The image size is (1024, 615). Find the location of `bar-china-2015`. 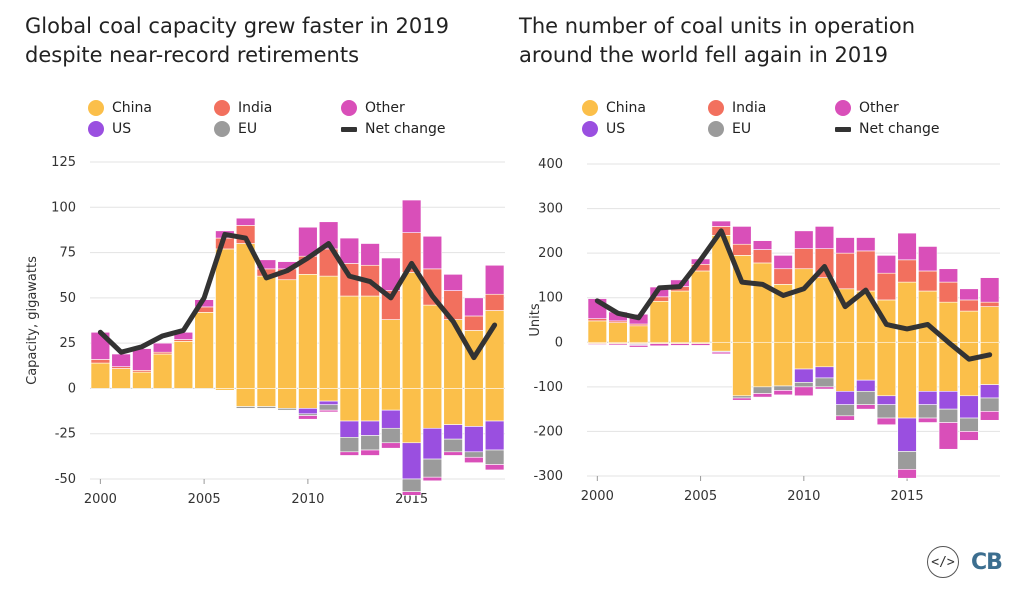

bar-china-2015 is located at coordinates (907, 312).